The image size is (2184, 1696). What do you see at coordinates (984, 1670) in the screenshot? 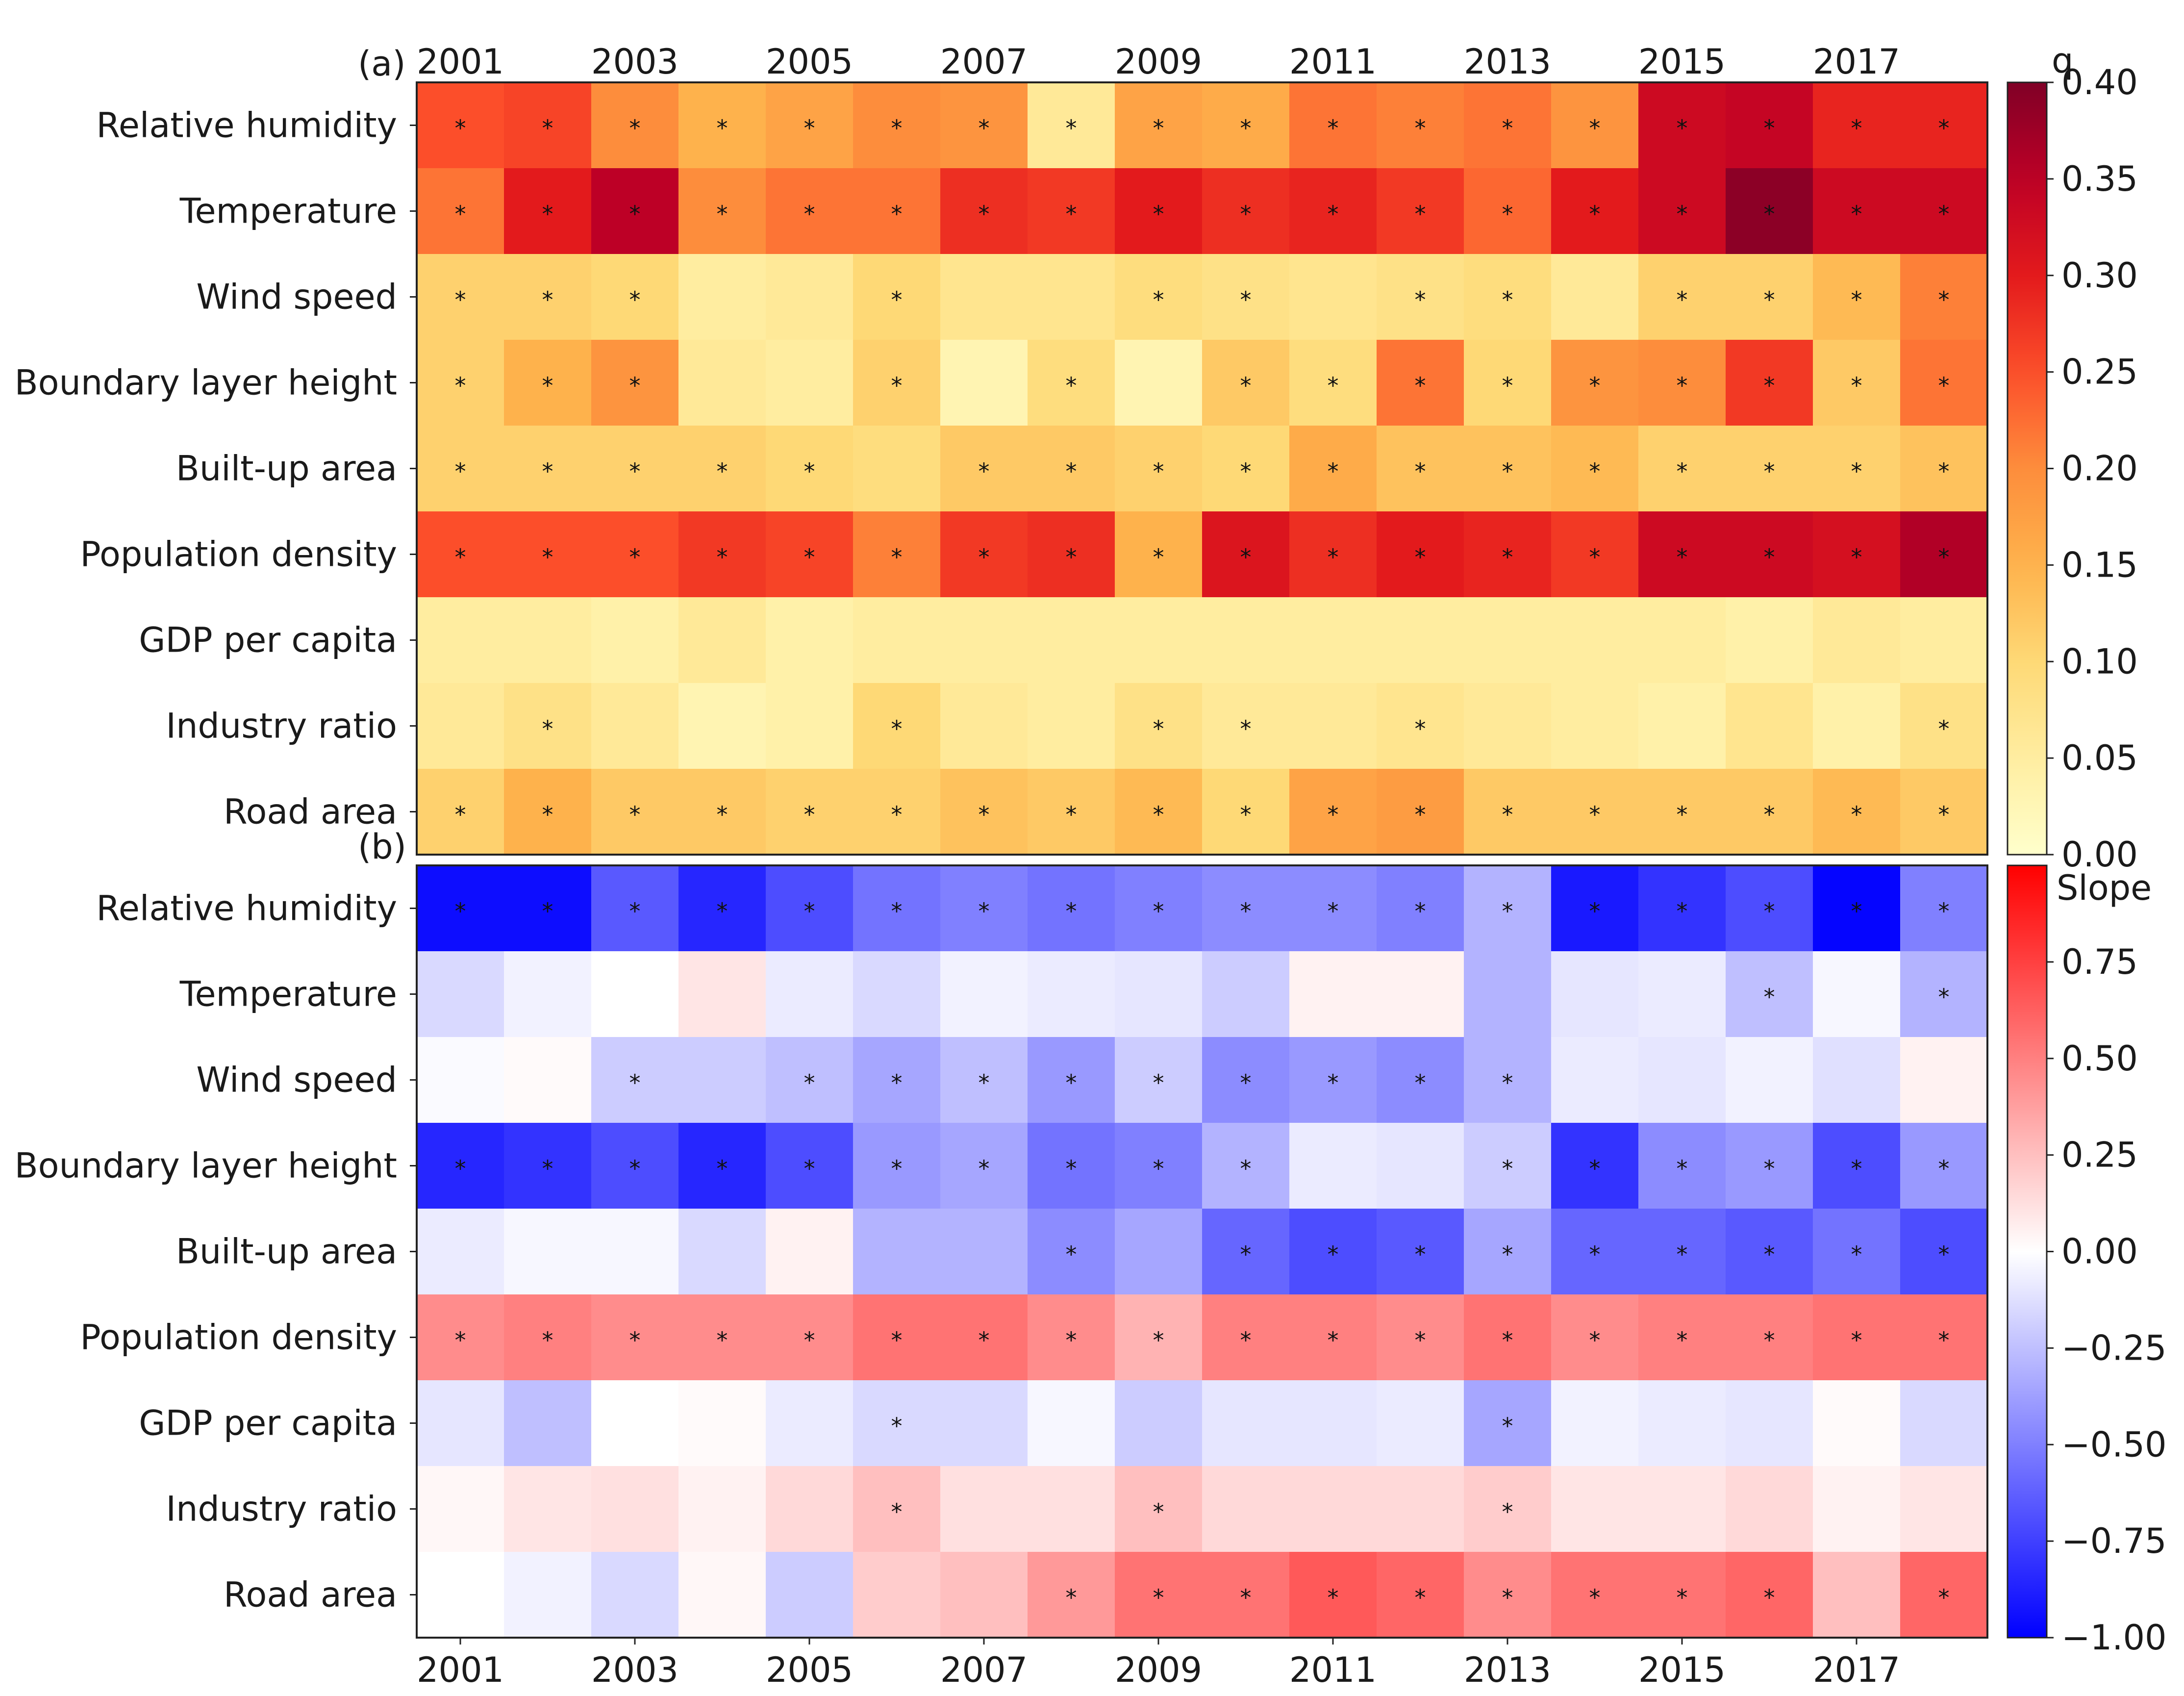
I see `year-tick-label: 2007` at bounding box center [984, 1670].